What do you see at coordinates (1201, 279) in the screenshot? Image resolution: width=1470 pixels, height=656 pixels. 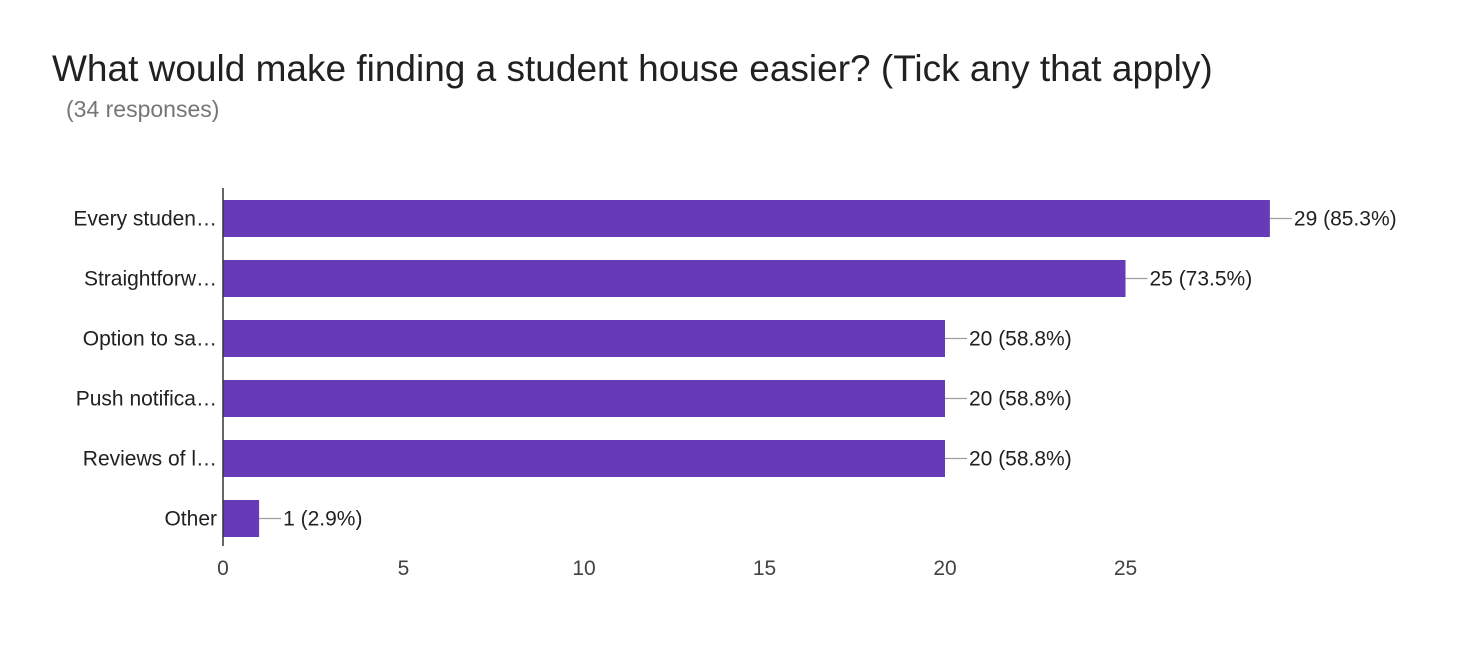 I see `value-label: 25 (73.5%)` at bounding box center [1201, 279].